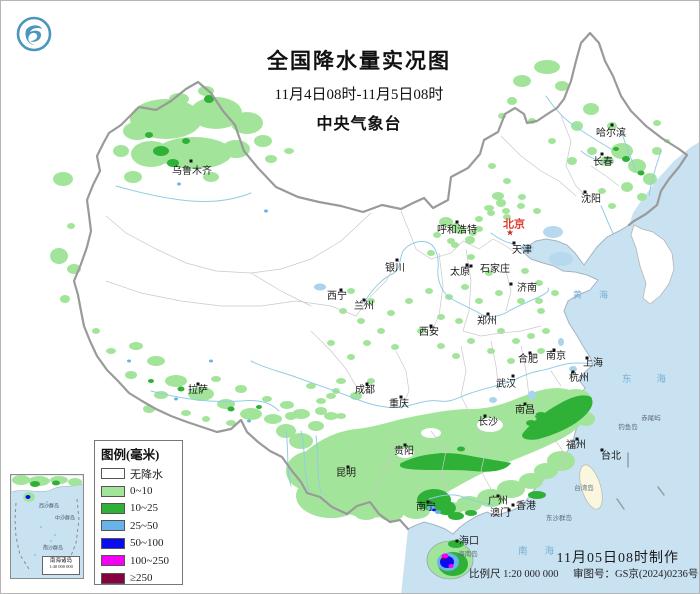  What do you see at coordinates (526, 506) in the screenshot?
I see `city-label: 香港` at bounding box center [526, 506].